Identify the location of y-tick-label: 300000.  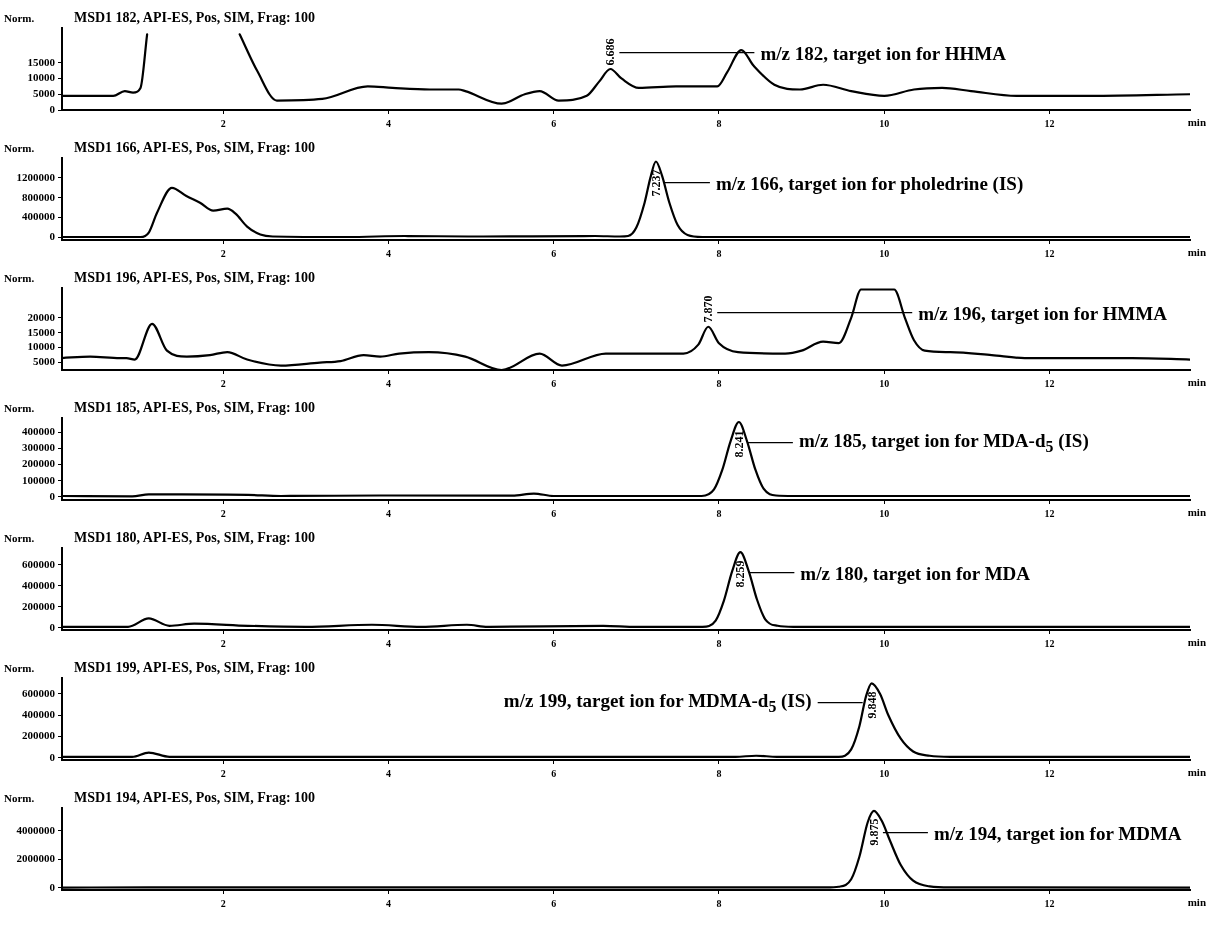
(39, 447).